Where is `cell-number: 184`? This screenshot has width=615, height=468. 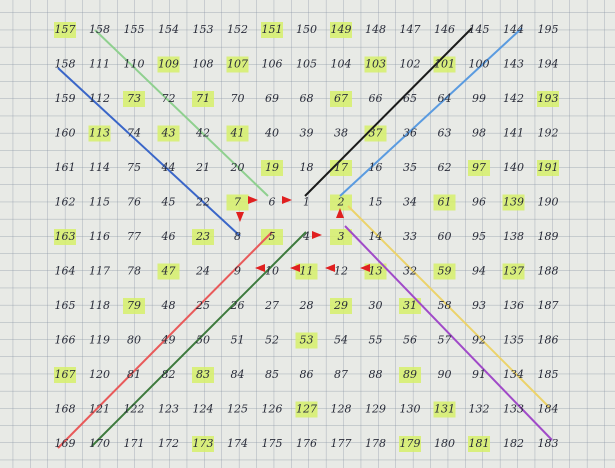 cell-number: 184 is located at coordinates (548, 409).